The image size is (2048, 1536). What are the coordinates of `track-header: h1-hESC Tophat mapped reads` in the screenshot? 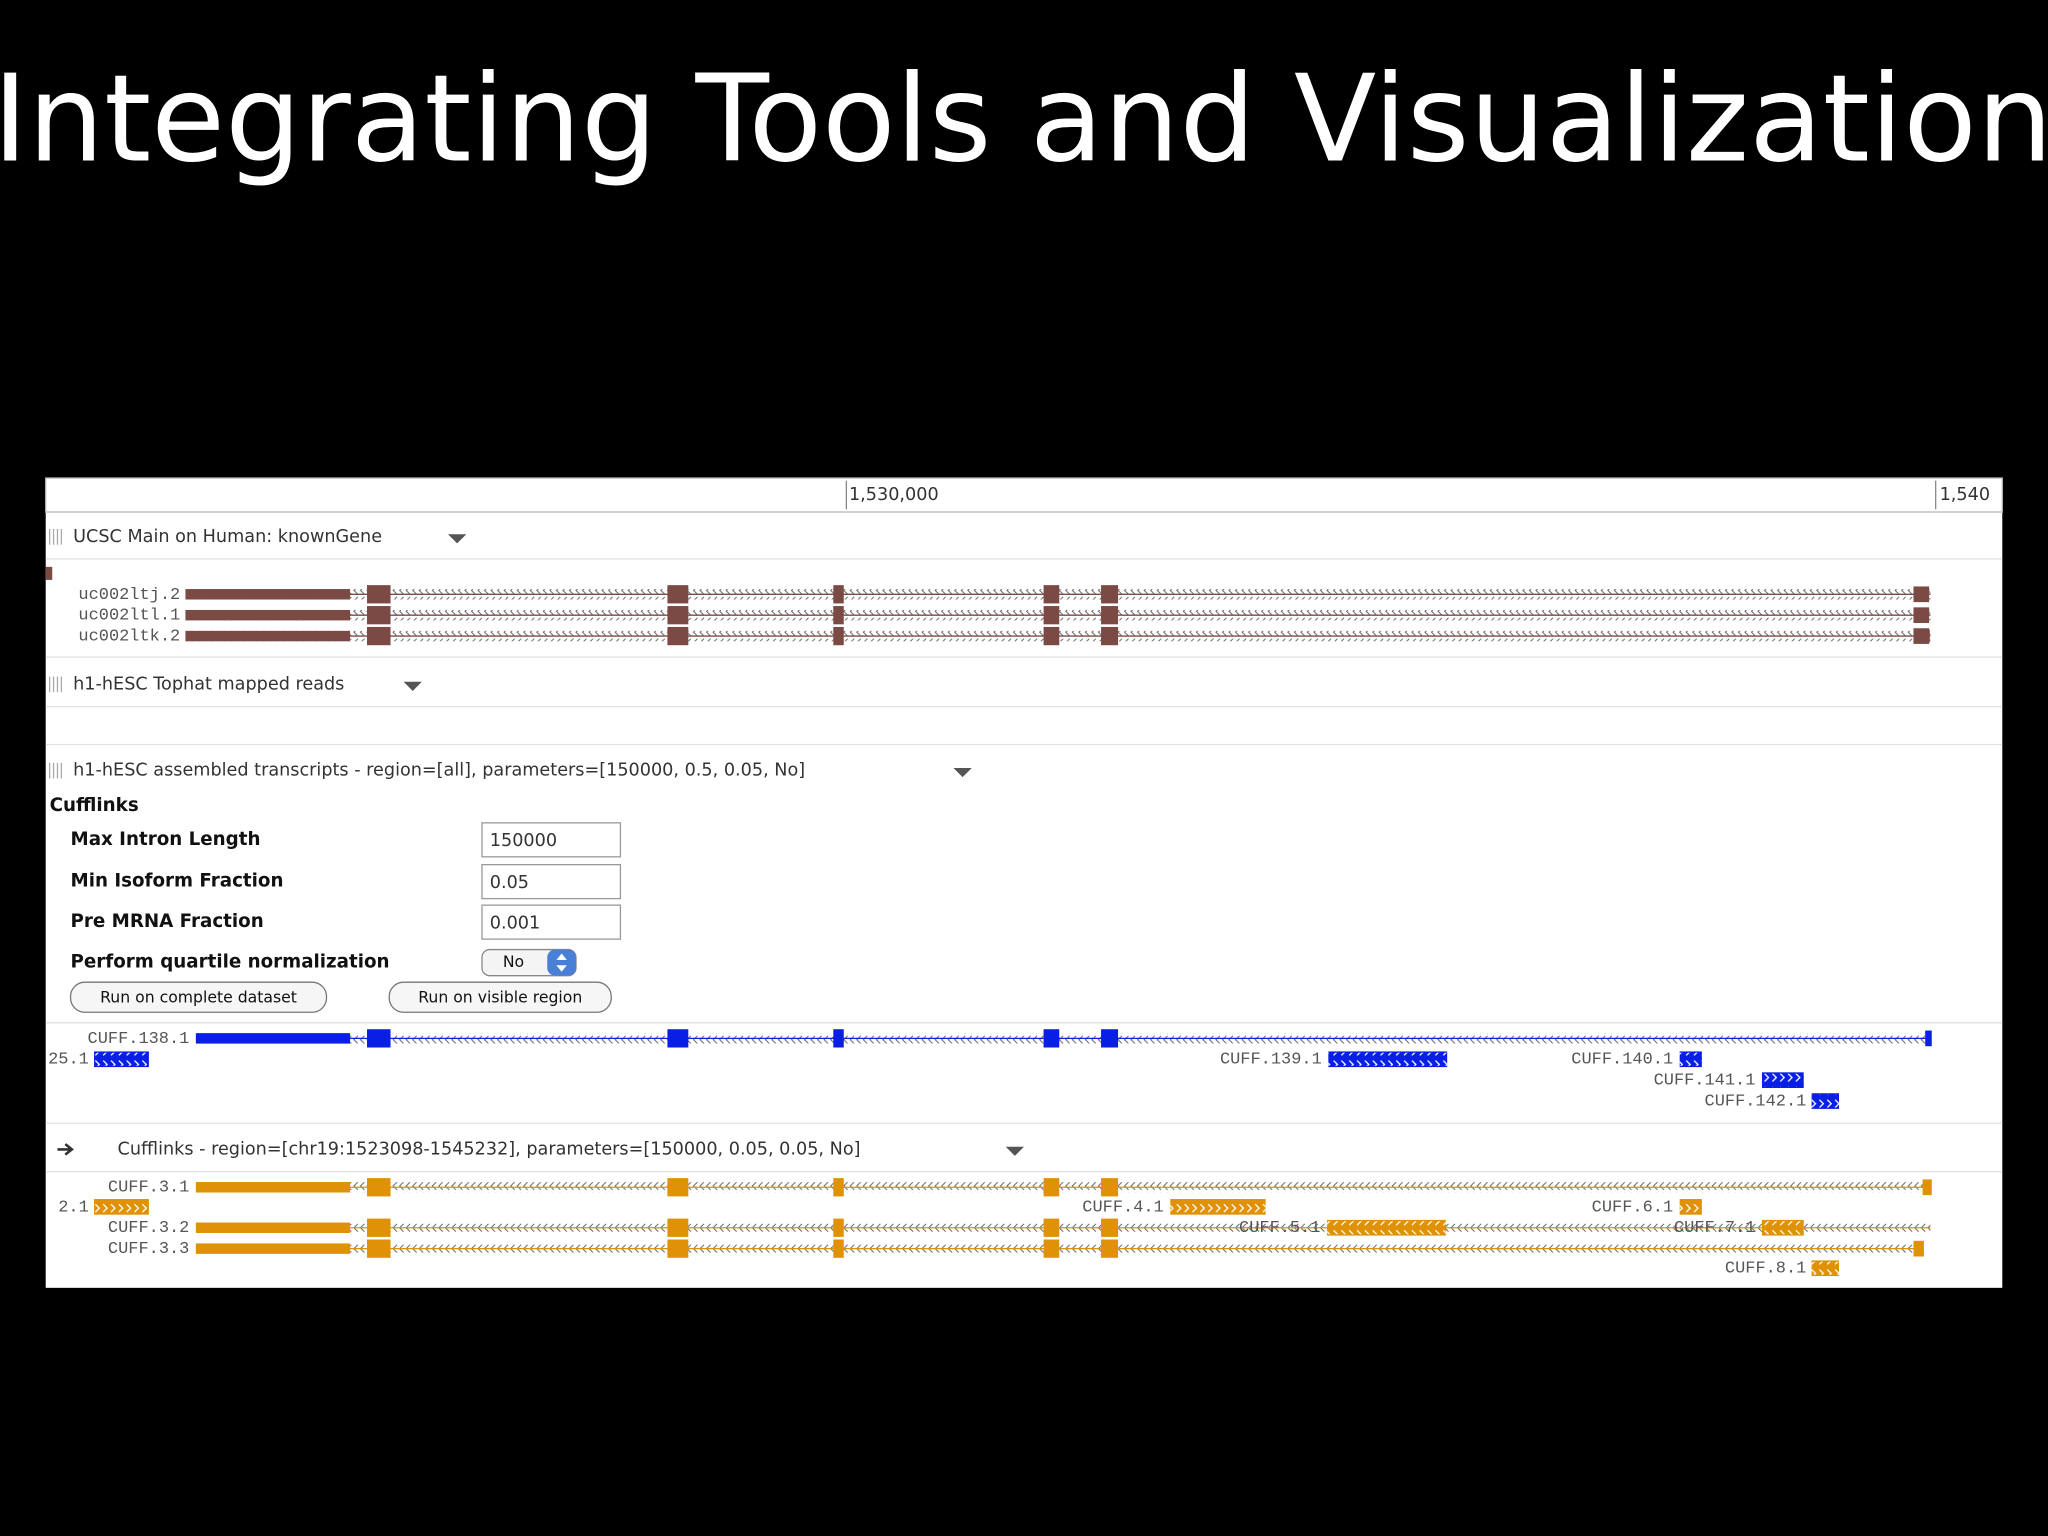 It's located at (208, 684).